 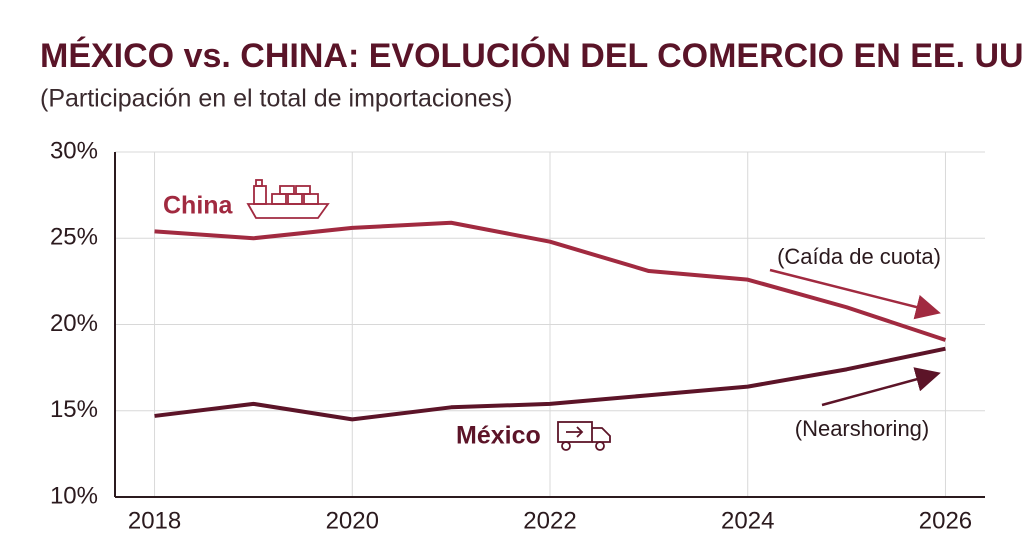 I want to click on ship-icon, so click(x=288, y=199).